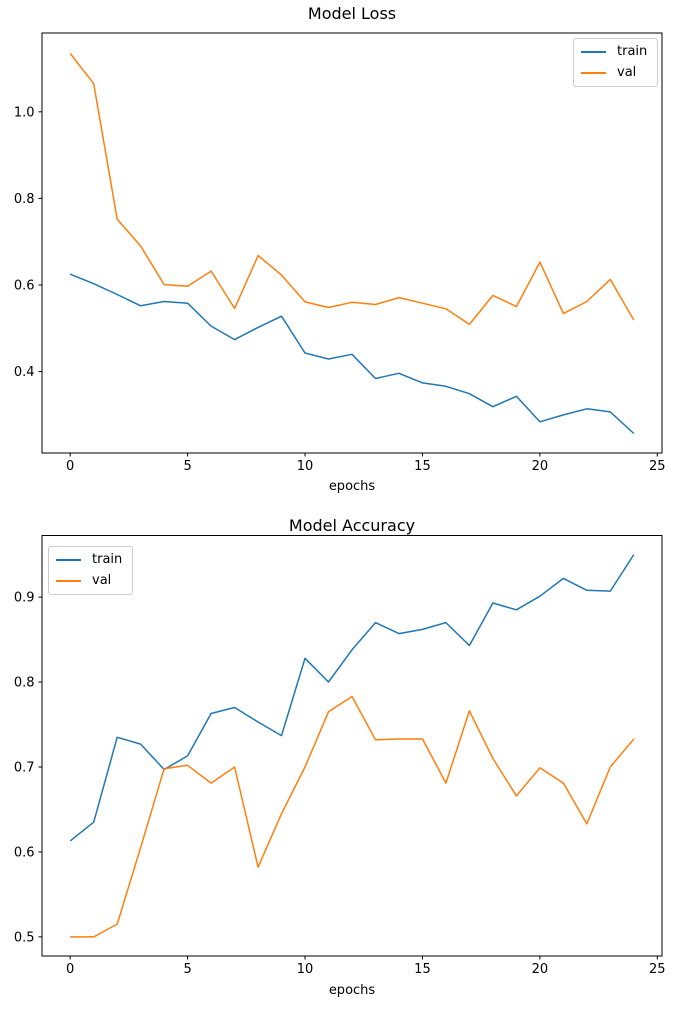  Describe the element at coordinates (615, 62) in the screenshot. I see `loss-legend: train val` at that location.